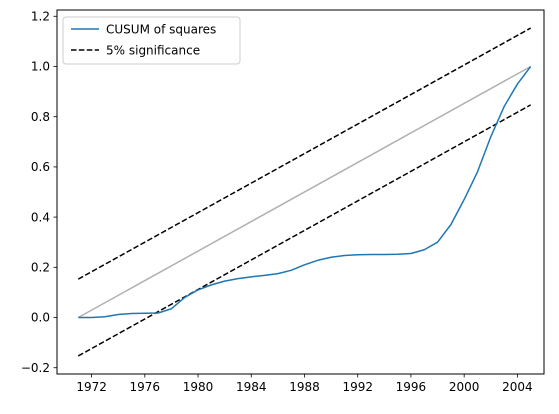 Image resolution: width=559 pixels, height=414 pixels. I want to click on x-axis: 1972 1976 1980 1984 1988 1992 1996 2000 2004, so click(304, 384).